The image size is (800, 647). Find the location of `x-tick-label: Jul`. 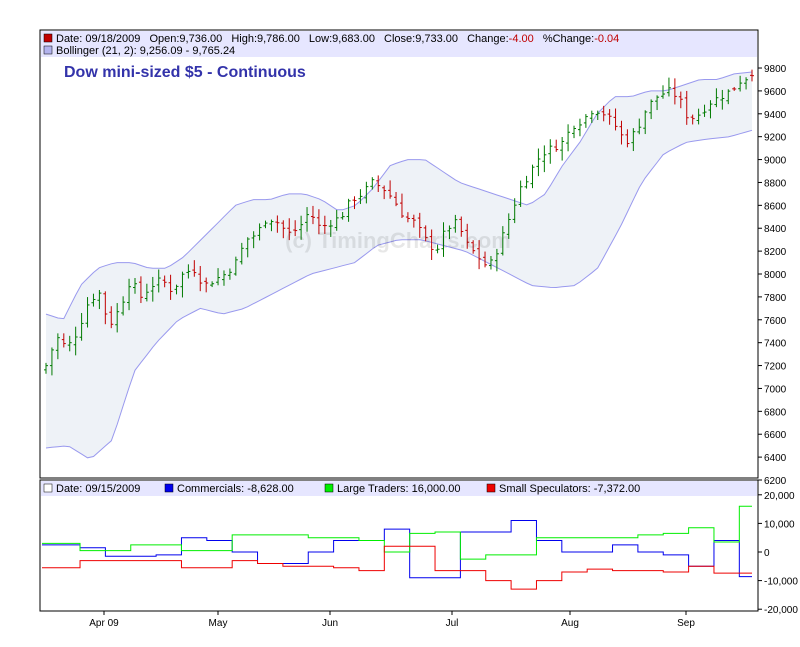

x-tick-label: Jul is located at coordinates (452, 623).